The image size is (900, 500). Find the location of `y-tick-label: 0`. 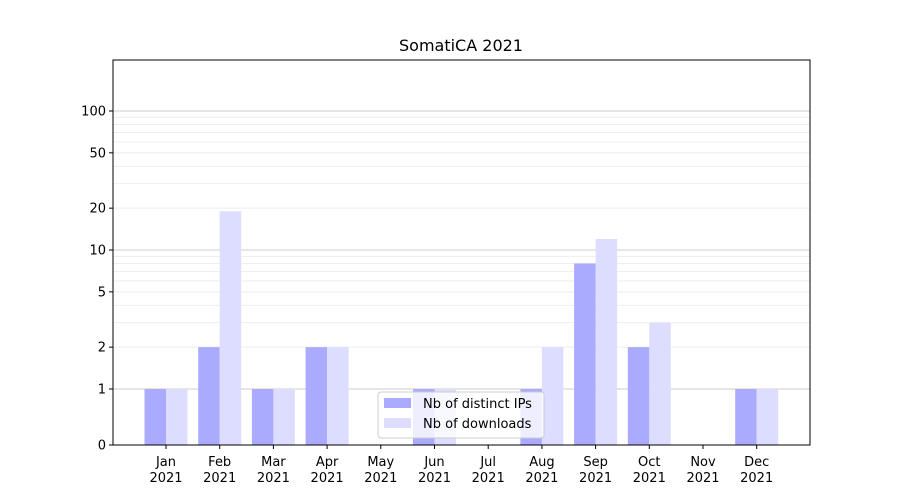

y-tick-label: 0 is located at coordinates (102, 446).